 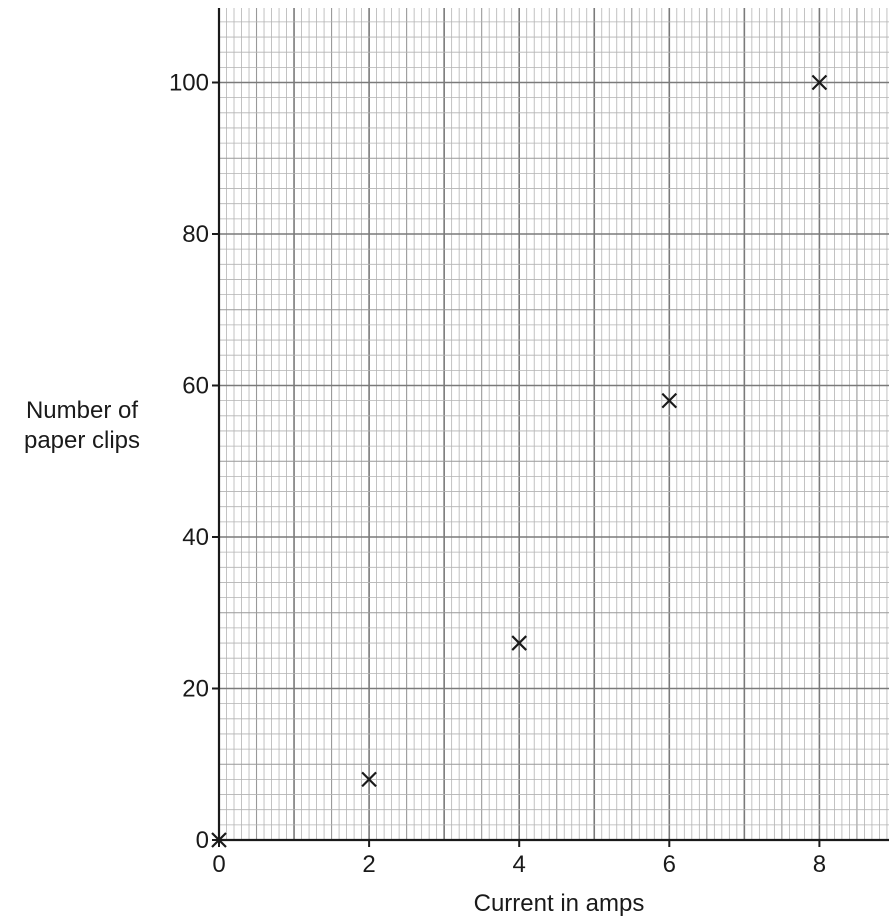 I want to click on x-tick-label: 8, so click(x=819, y=864).